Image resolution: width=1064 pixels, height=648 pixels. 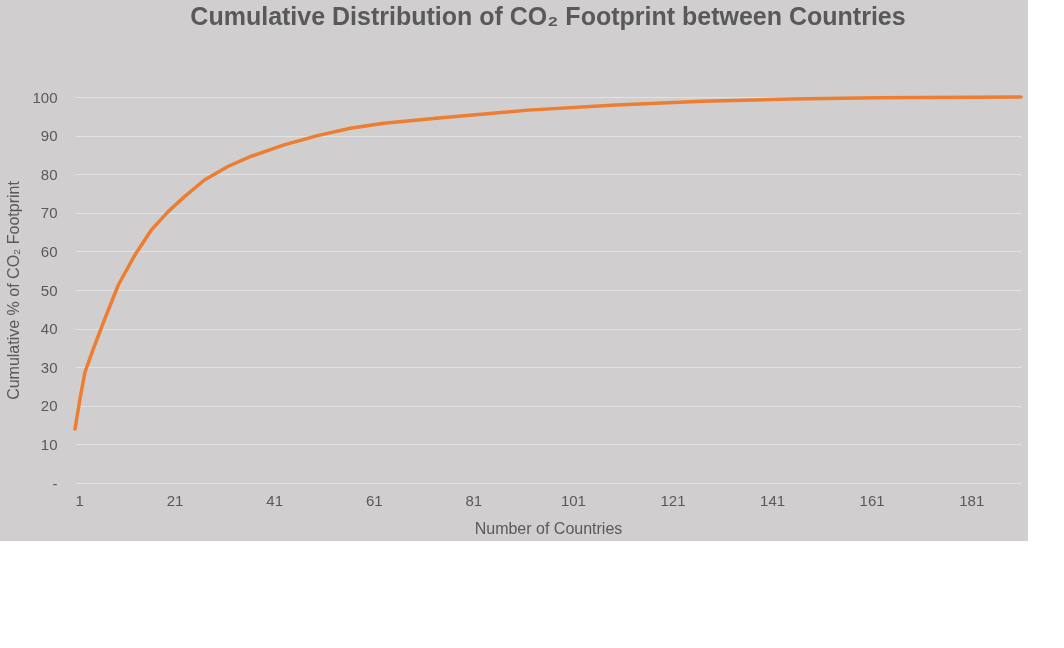 I want to click on x-tick-label: 141, so click(x=773, y=500).